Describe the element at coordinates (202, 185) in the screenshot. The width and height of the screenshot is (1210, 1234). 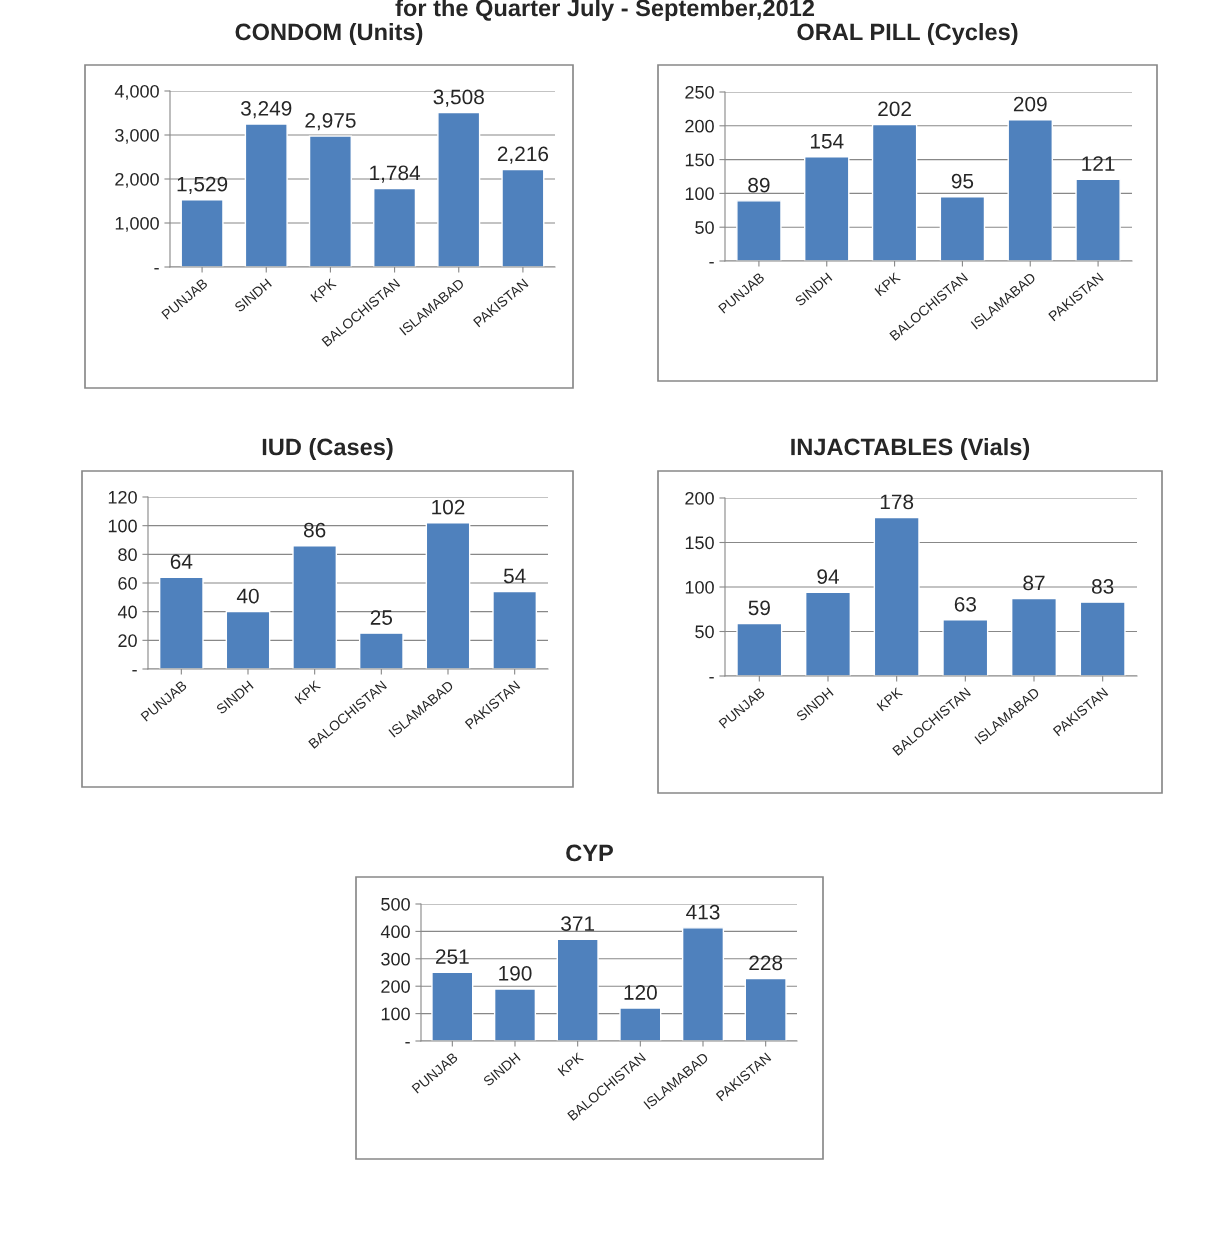
I see `data-label: 1,529` at that location.